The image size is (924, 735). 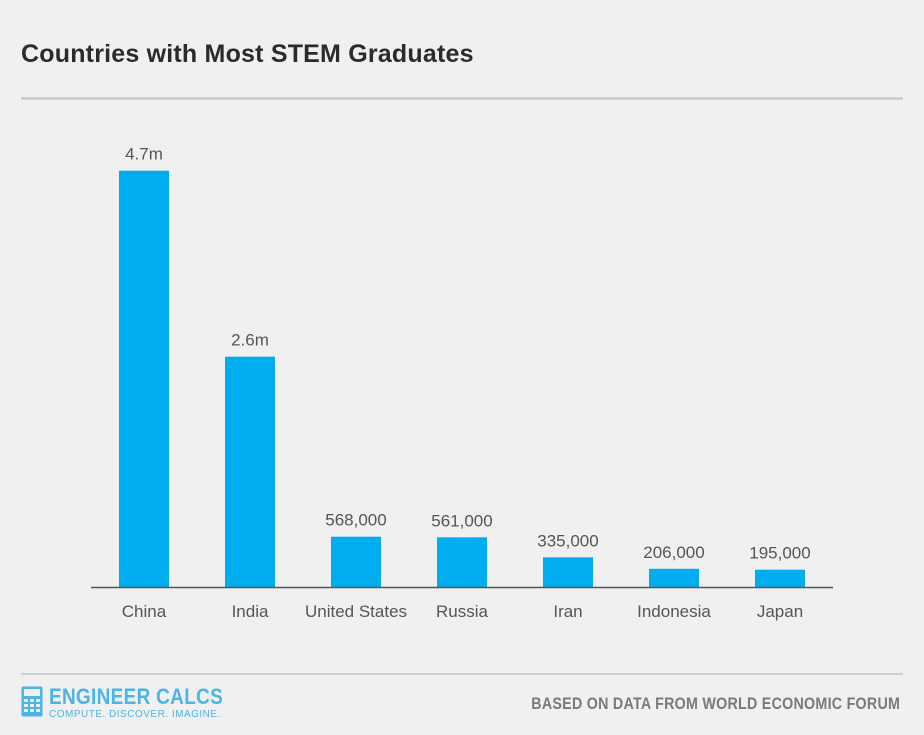 I want to click on data-label: 335,000, so click(x=567, y=540).